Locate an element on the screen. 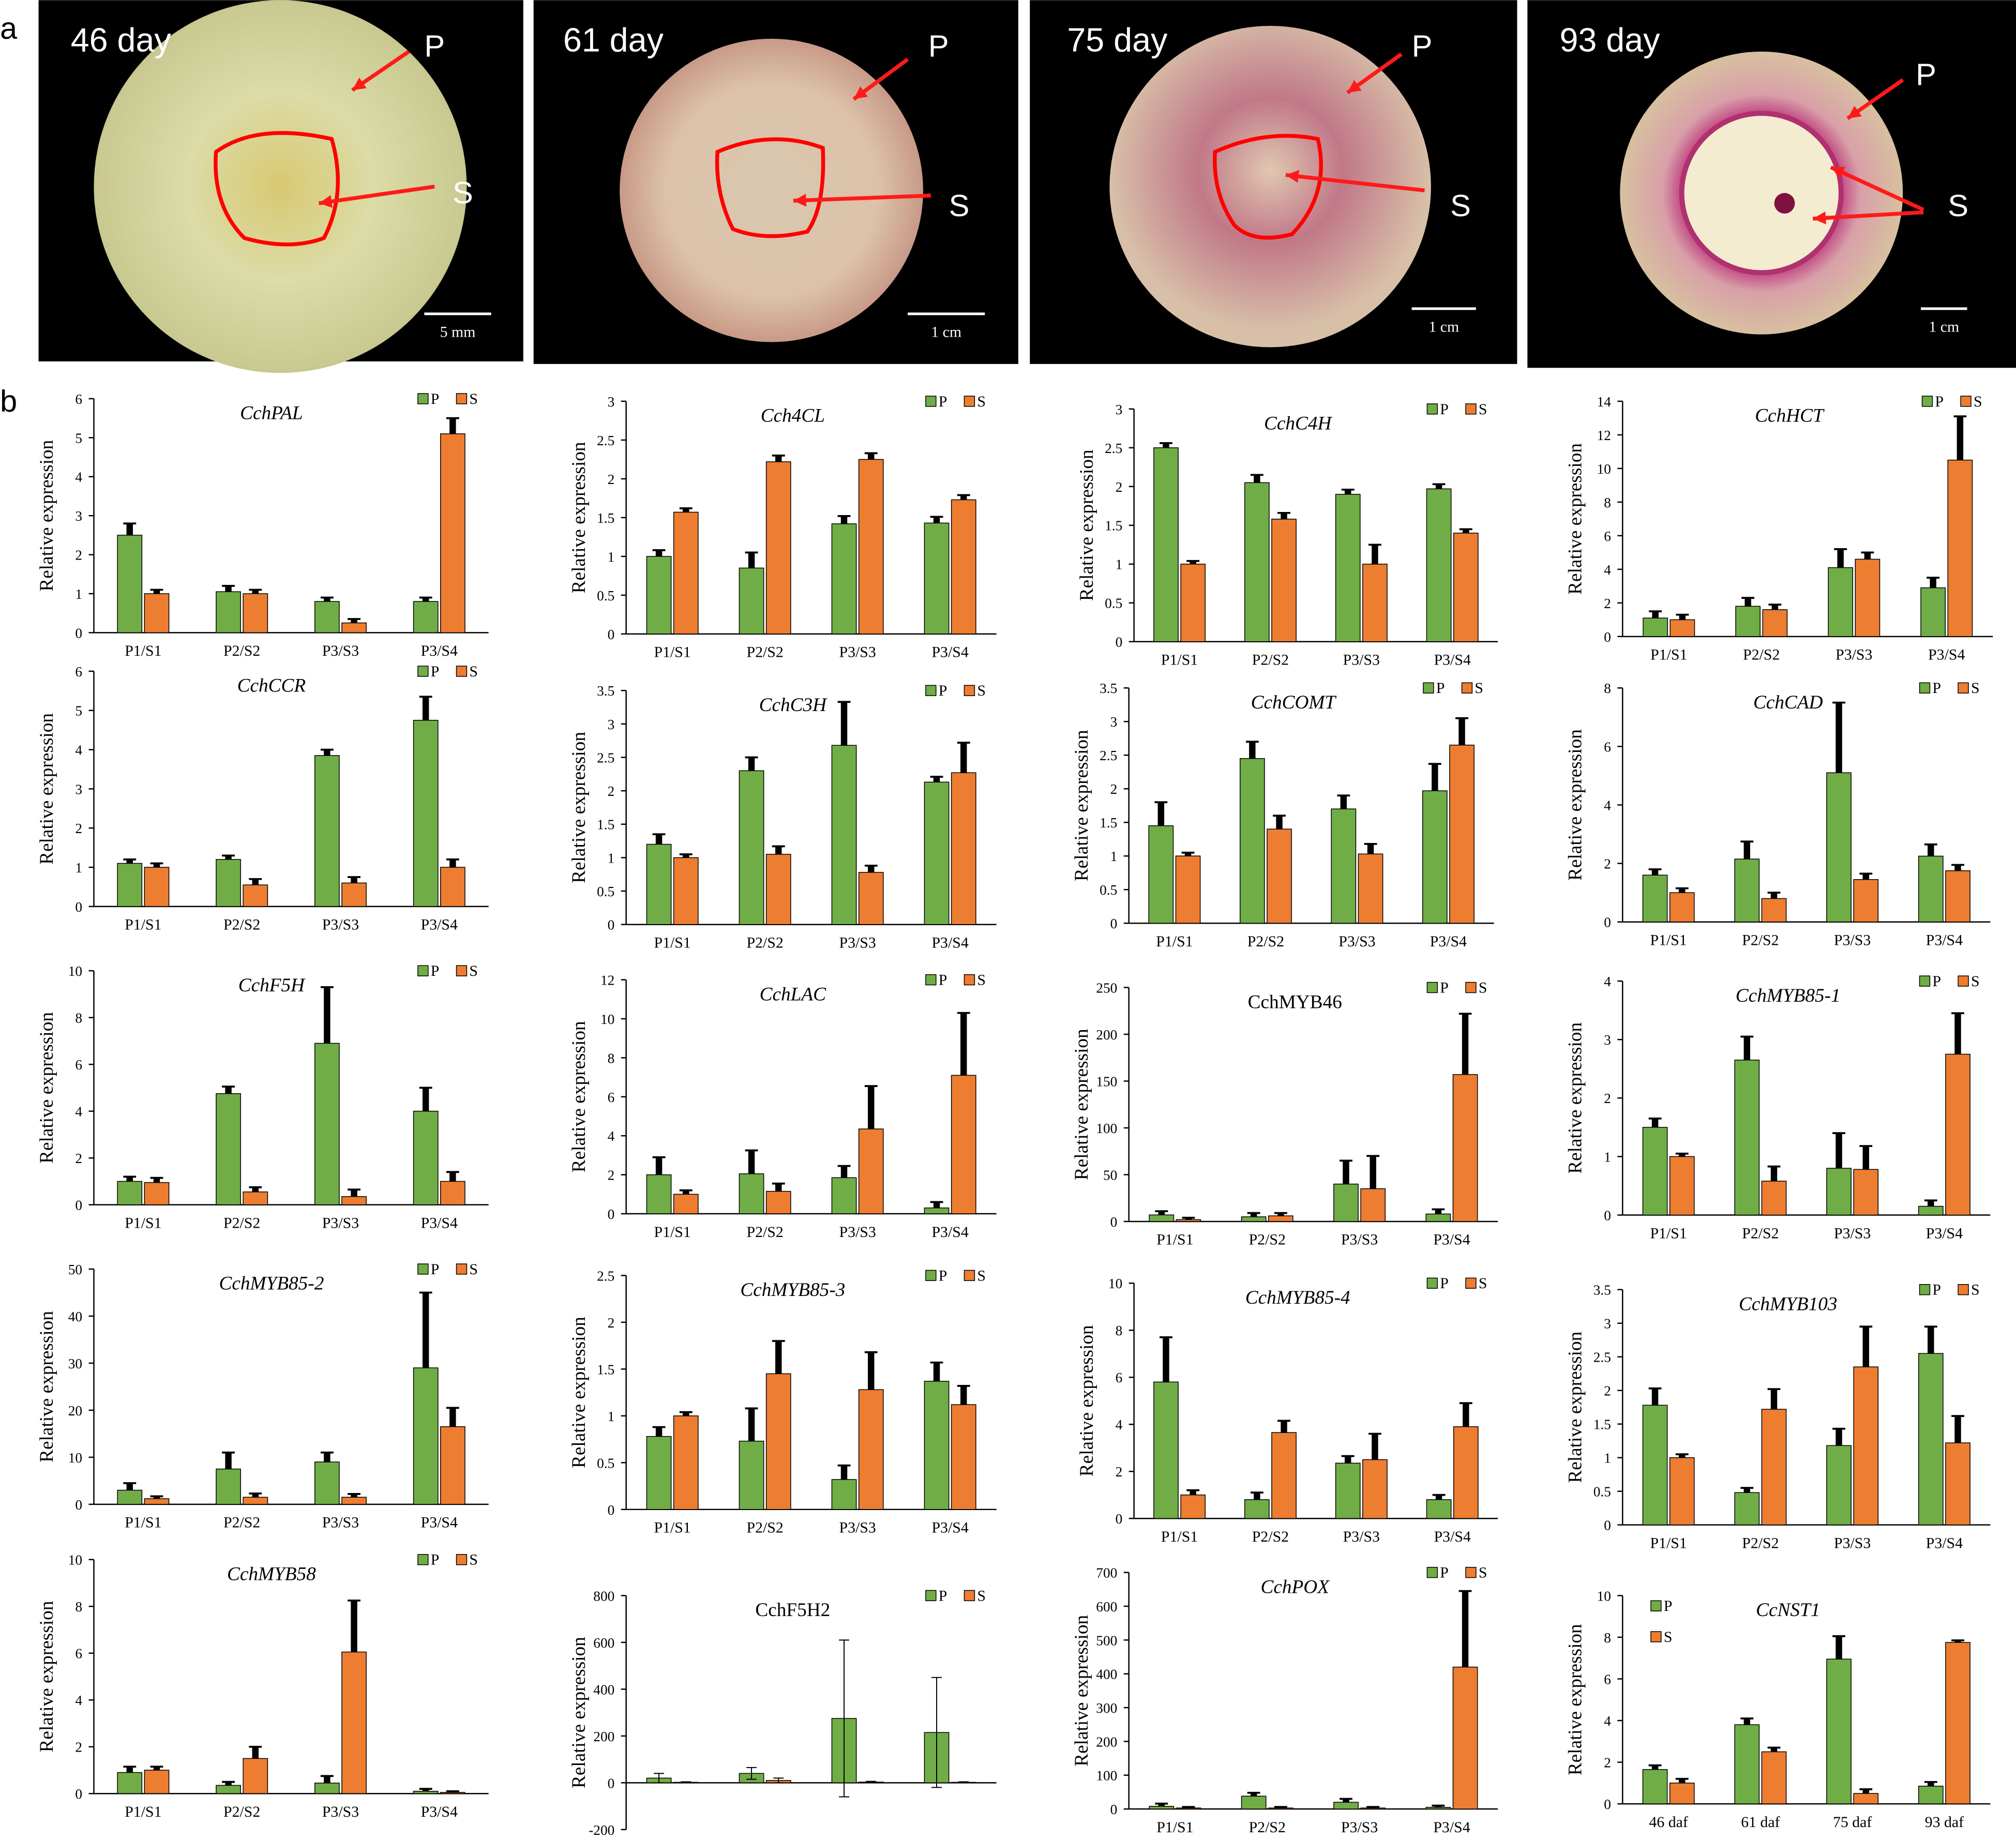  y-tick-label: 1.5 is located at coordinates (1113, 526).